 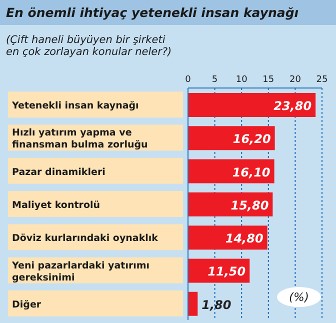 I want to click on y-tick-label: Diğer, so click(x=27, y=304).